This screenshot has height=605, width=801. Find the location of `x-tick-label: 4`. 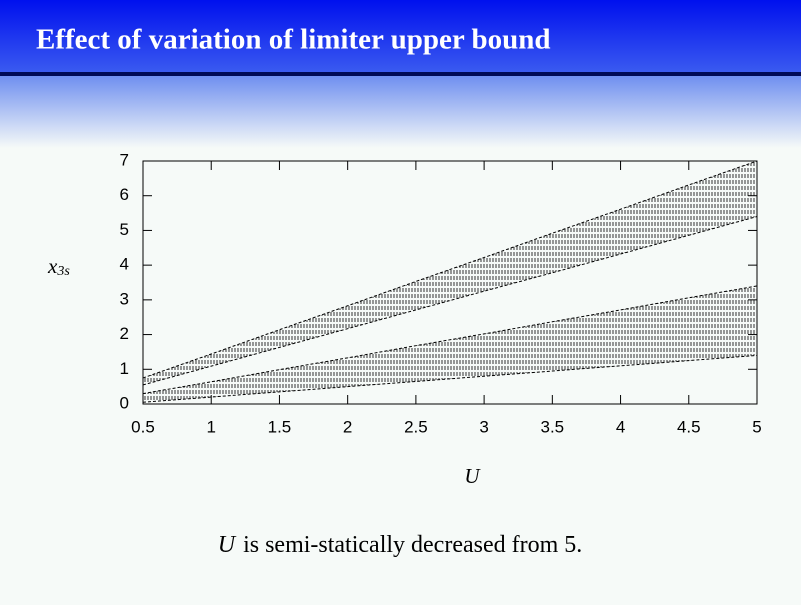

x-tick-label: 4 is located at coordinates (620, 426).